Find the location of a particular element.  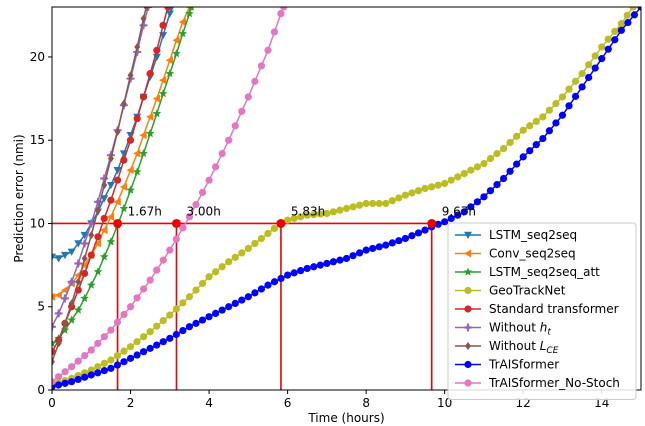

legend-item-lstm-seq2seq: LSTM_seq2seq is located at coordinates (516, 235).